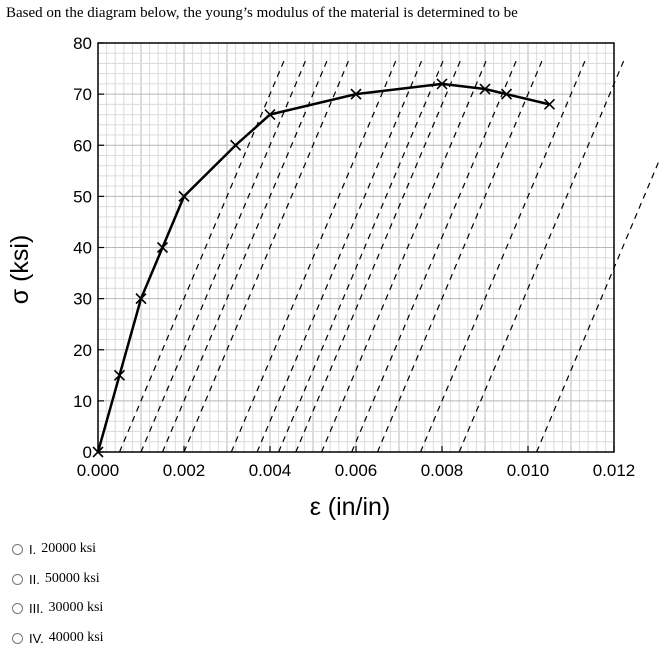 This screenshot has width=659, height=651. Describe the element at coordinates (350, 507) in the screenshot. I see `x-axis-label: ε (in/in)` at that location.